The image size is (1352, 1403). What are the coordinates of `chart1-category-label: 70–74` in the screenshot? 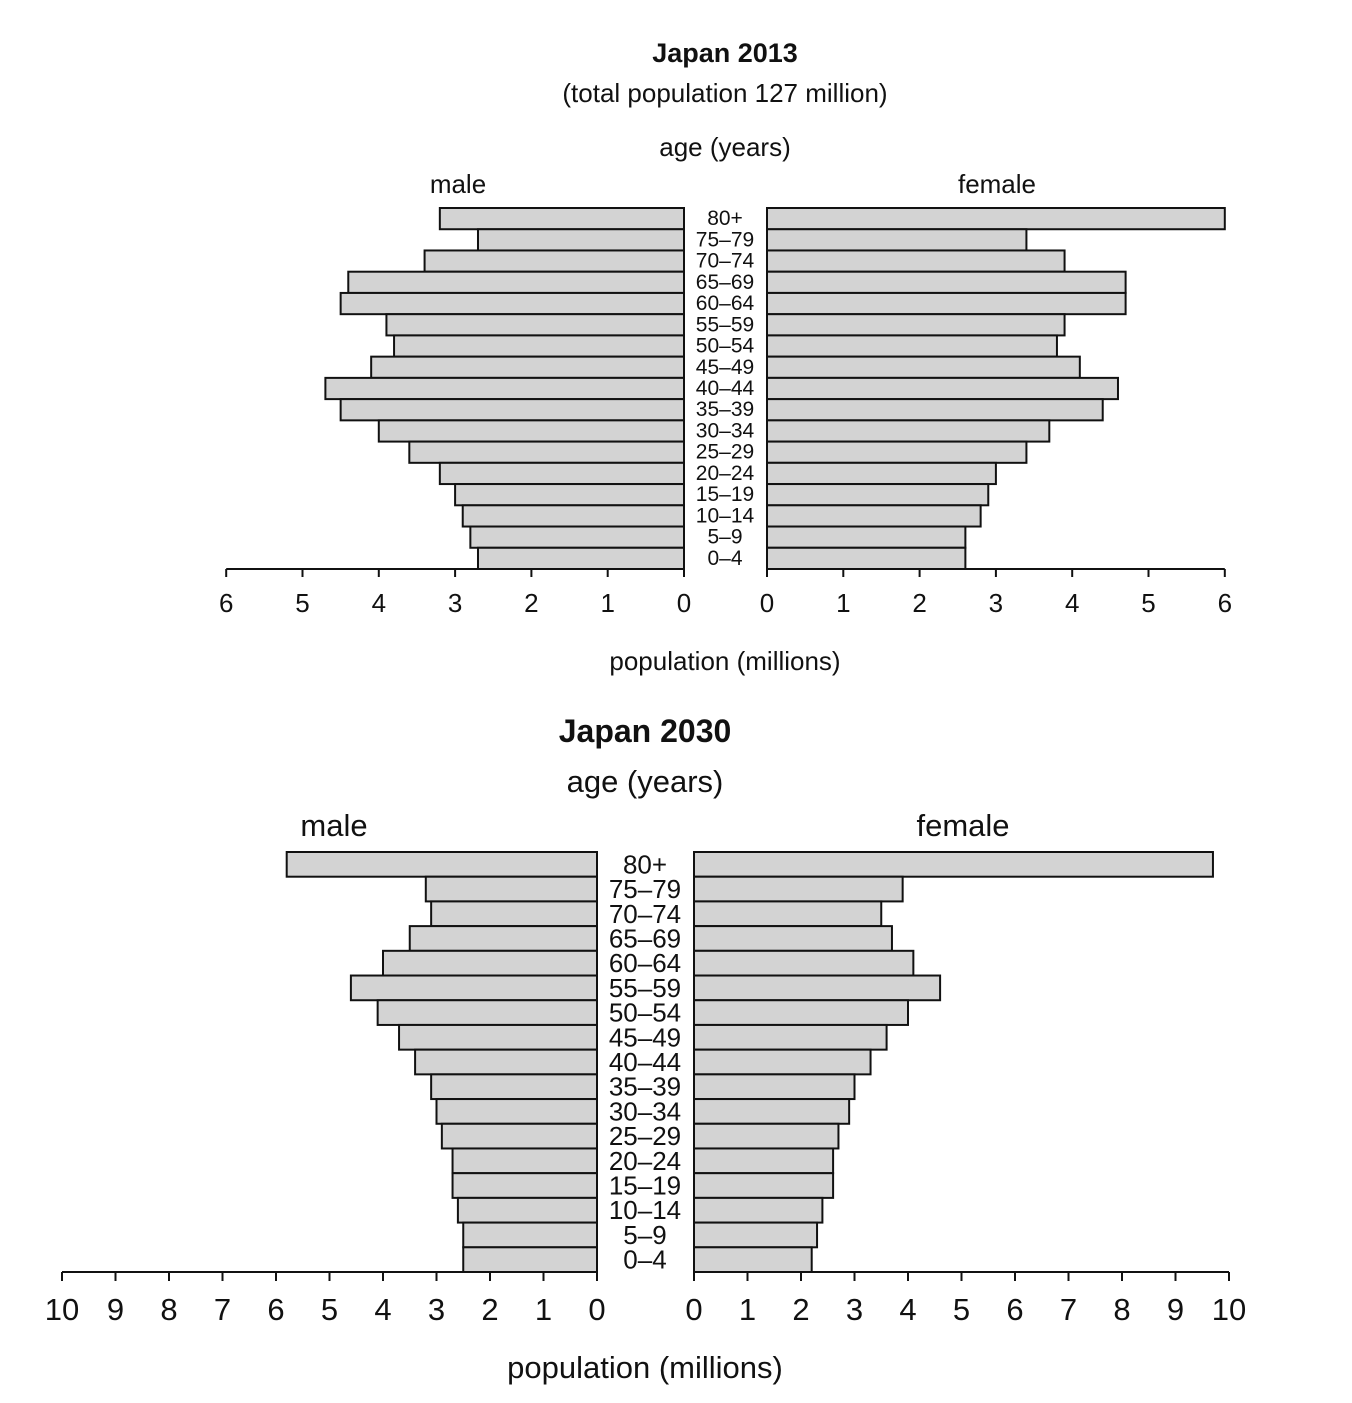 It's located at (725, 261).